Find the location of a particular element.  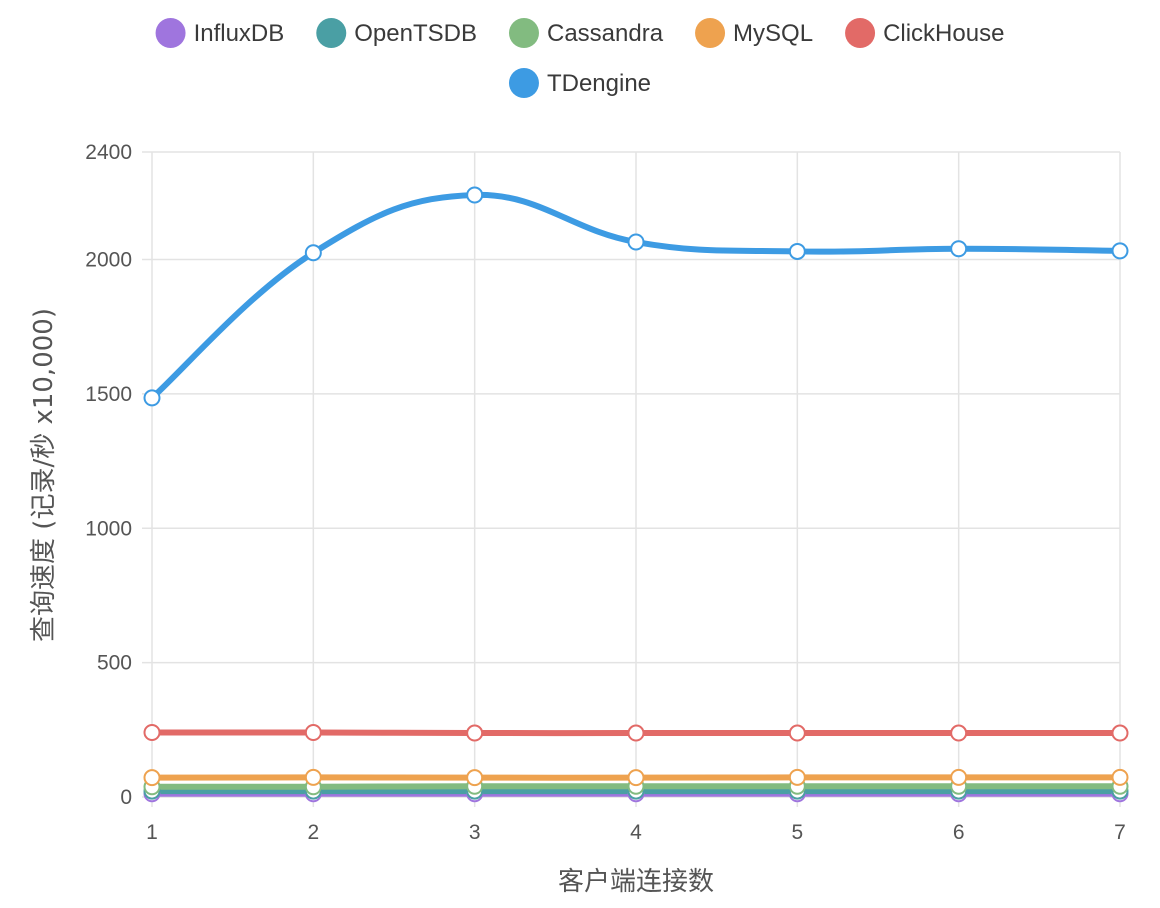

x-tick-label: 6 is located at coordinates (959, 832).